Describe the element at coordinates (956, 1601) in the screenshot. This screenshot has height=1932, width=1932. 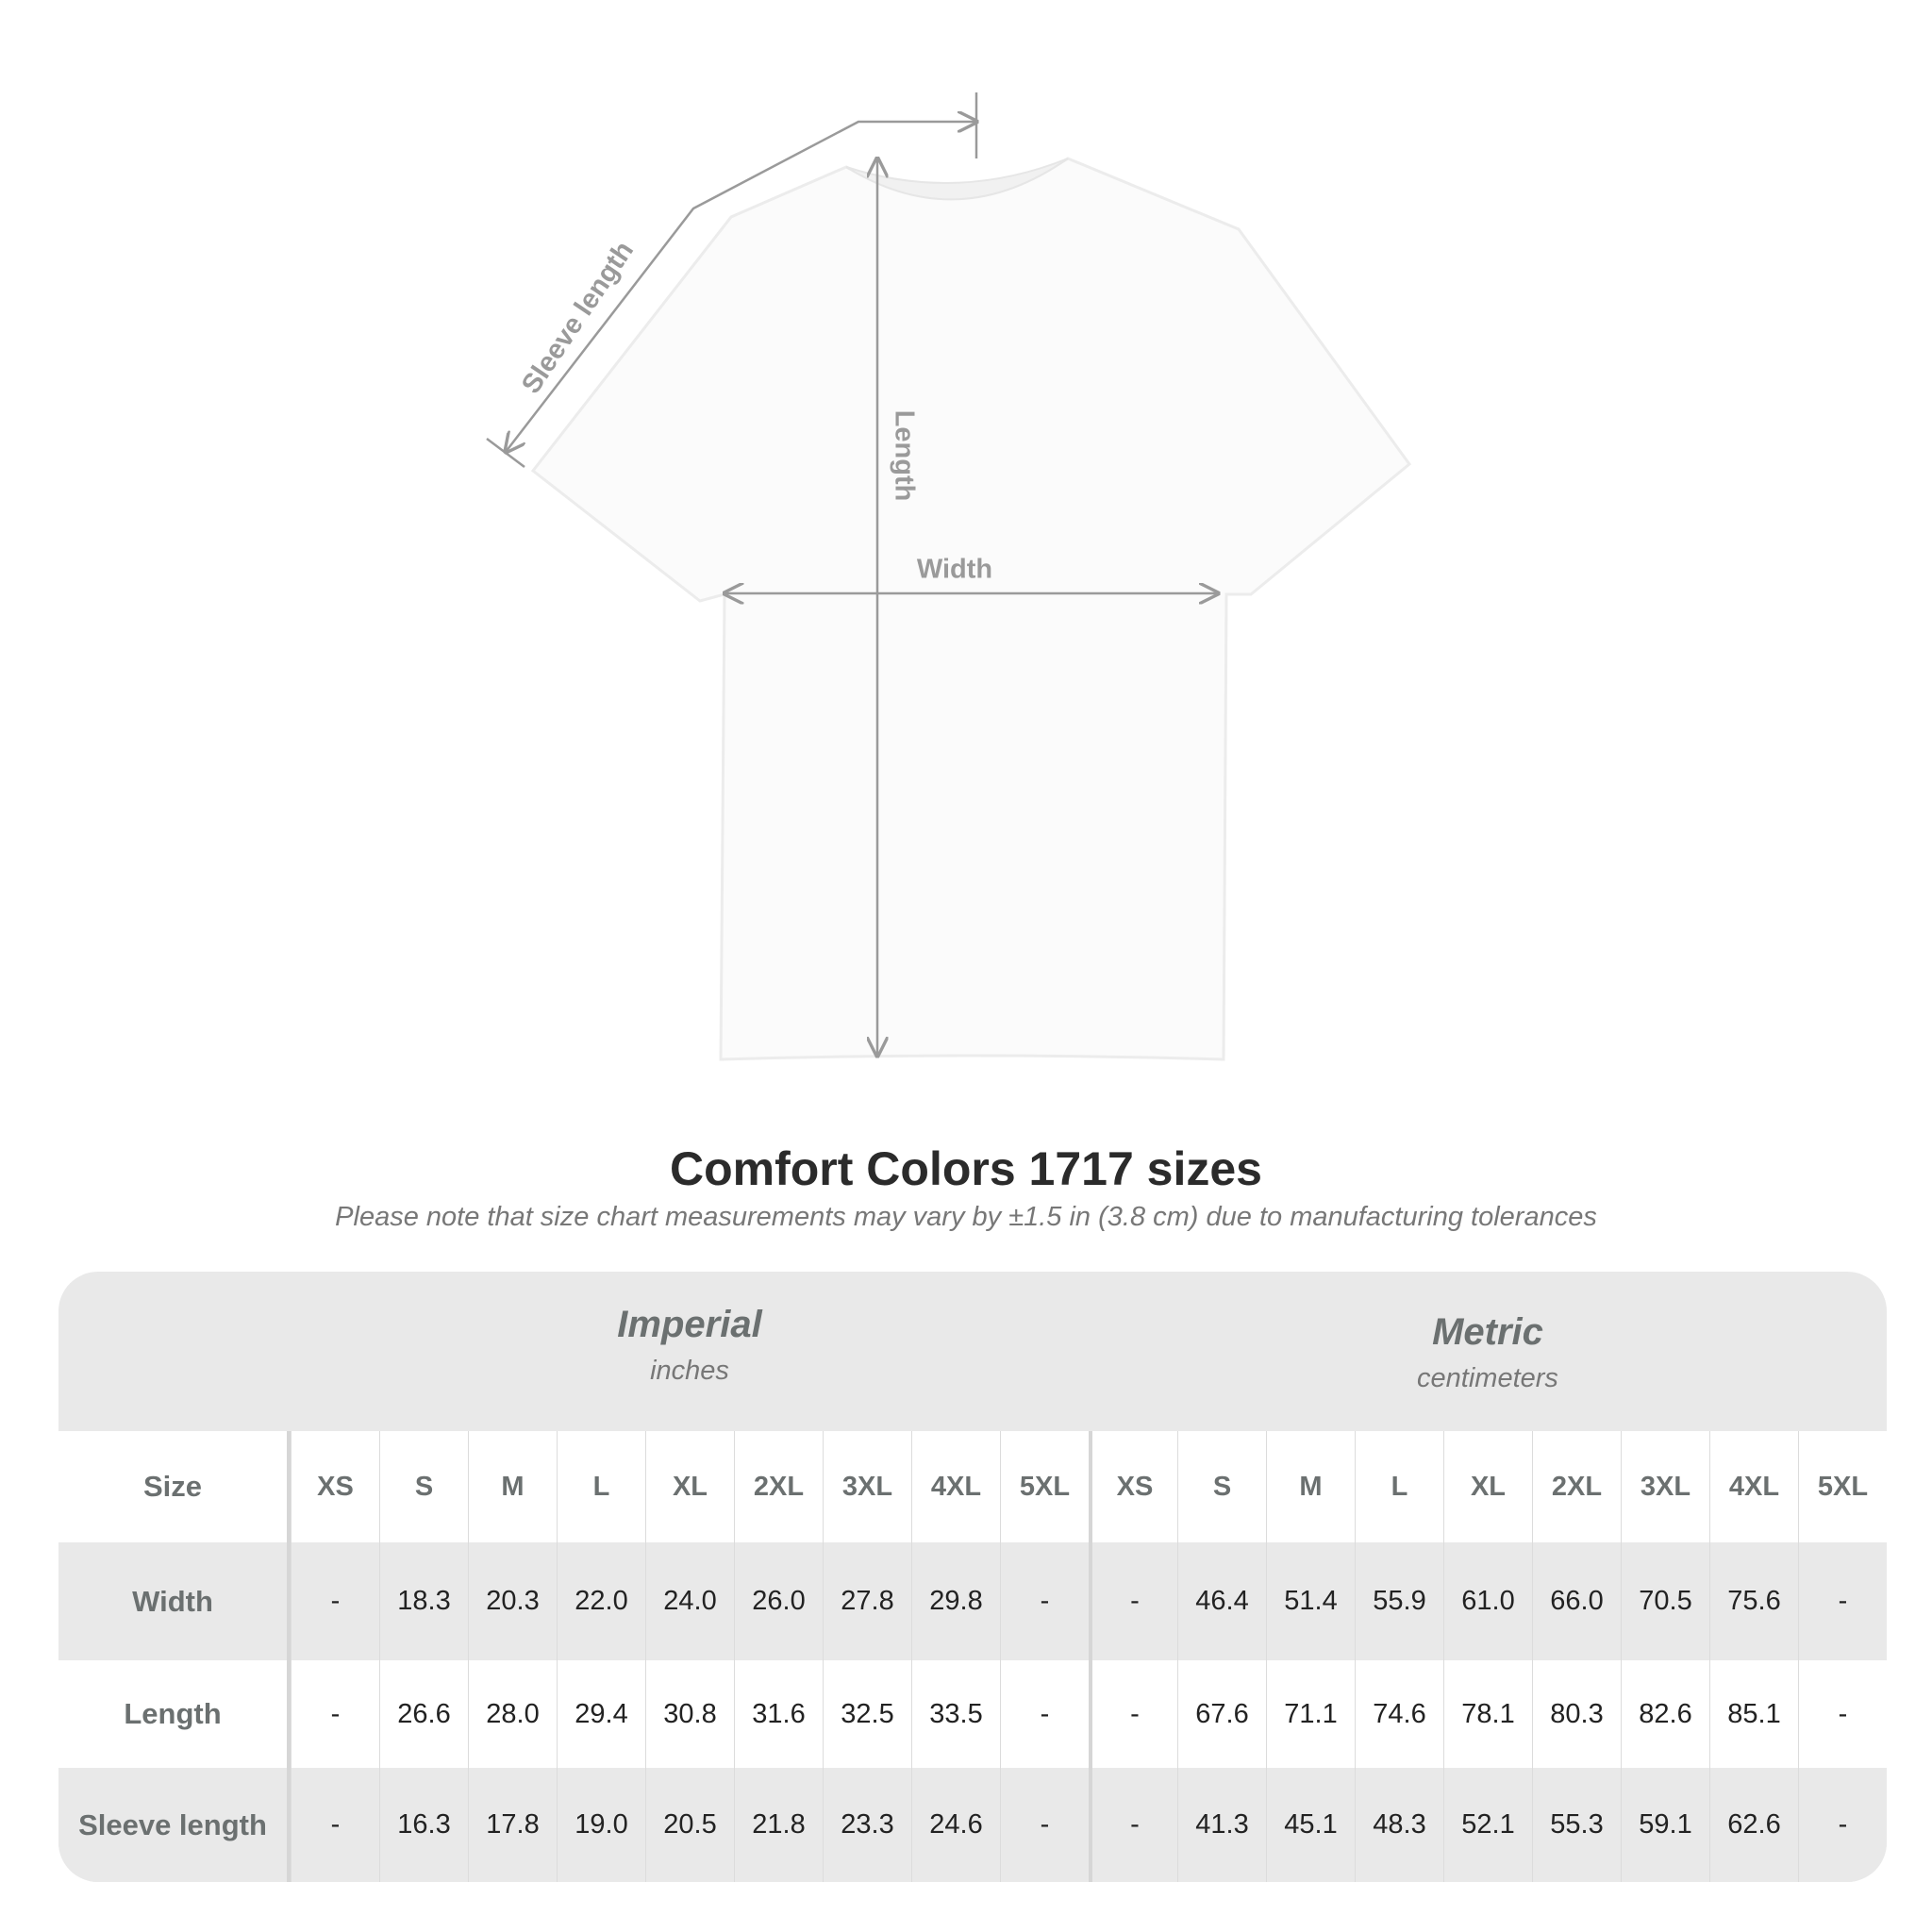
I see `imperial-value-cell: 29.8` at that location.